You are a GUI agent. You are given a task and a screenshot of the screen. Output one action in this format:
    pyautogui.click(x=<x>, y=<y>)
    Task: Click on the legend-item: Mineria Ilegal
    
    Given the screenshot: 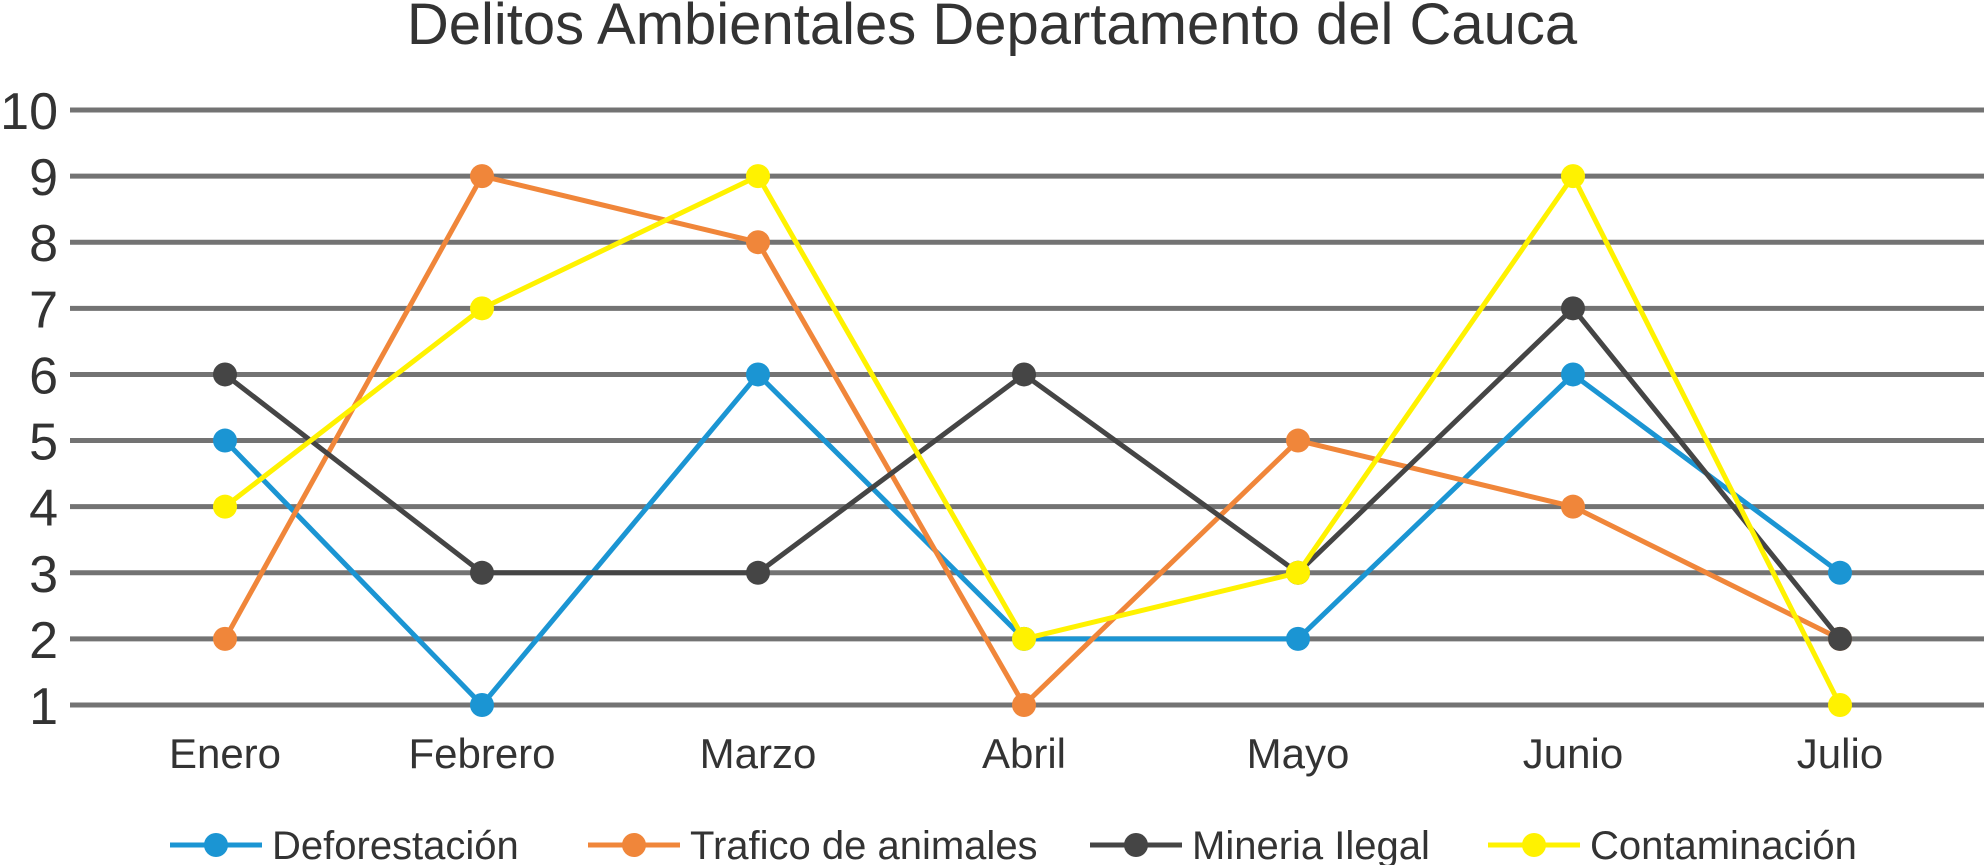 What is the action you would take?
    pyautogui.click(x=1260, y=844)
    